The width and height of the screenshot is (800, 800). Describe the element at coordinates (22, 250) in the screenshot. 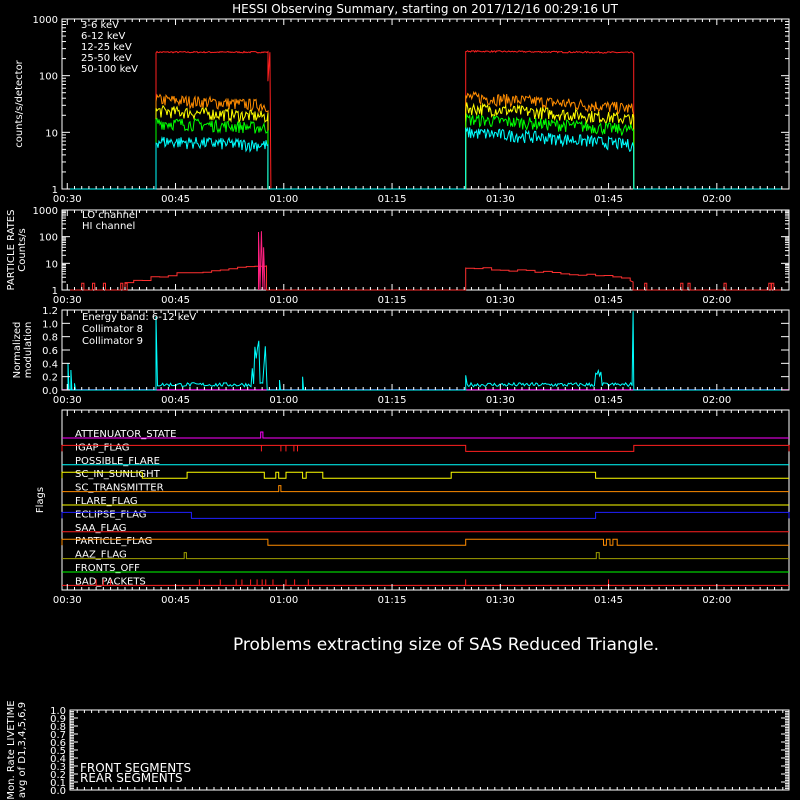

I see `panel2-ylabel-line2: Counts/s` at that location.